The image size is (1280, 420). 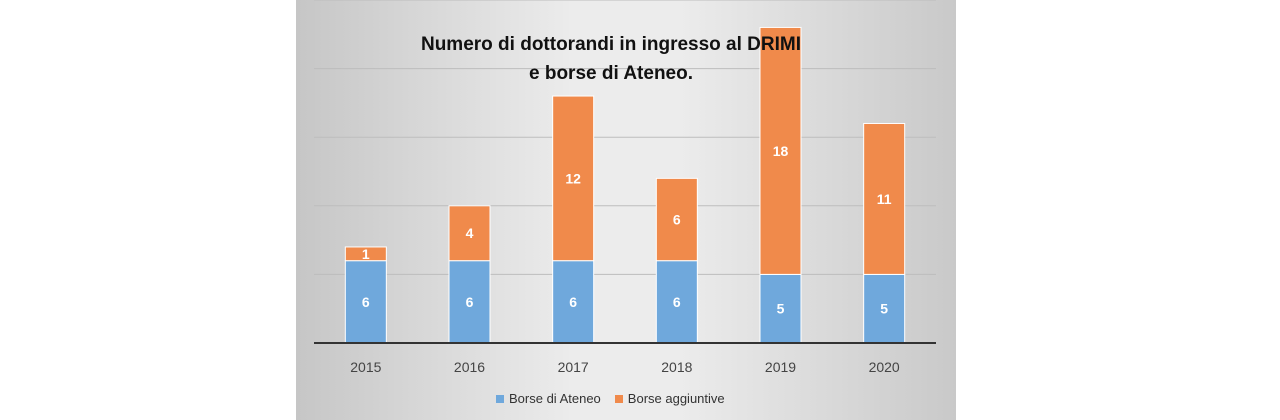 I want to click on legend-swatch-aggiuntive, so click(x=618, y=398).